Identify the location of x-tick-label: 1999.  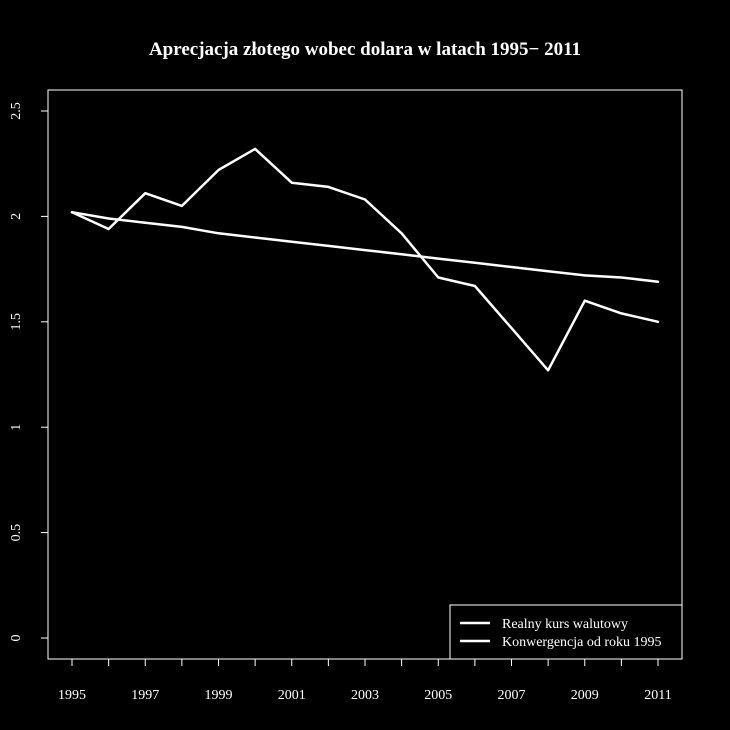
(219, 695).